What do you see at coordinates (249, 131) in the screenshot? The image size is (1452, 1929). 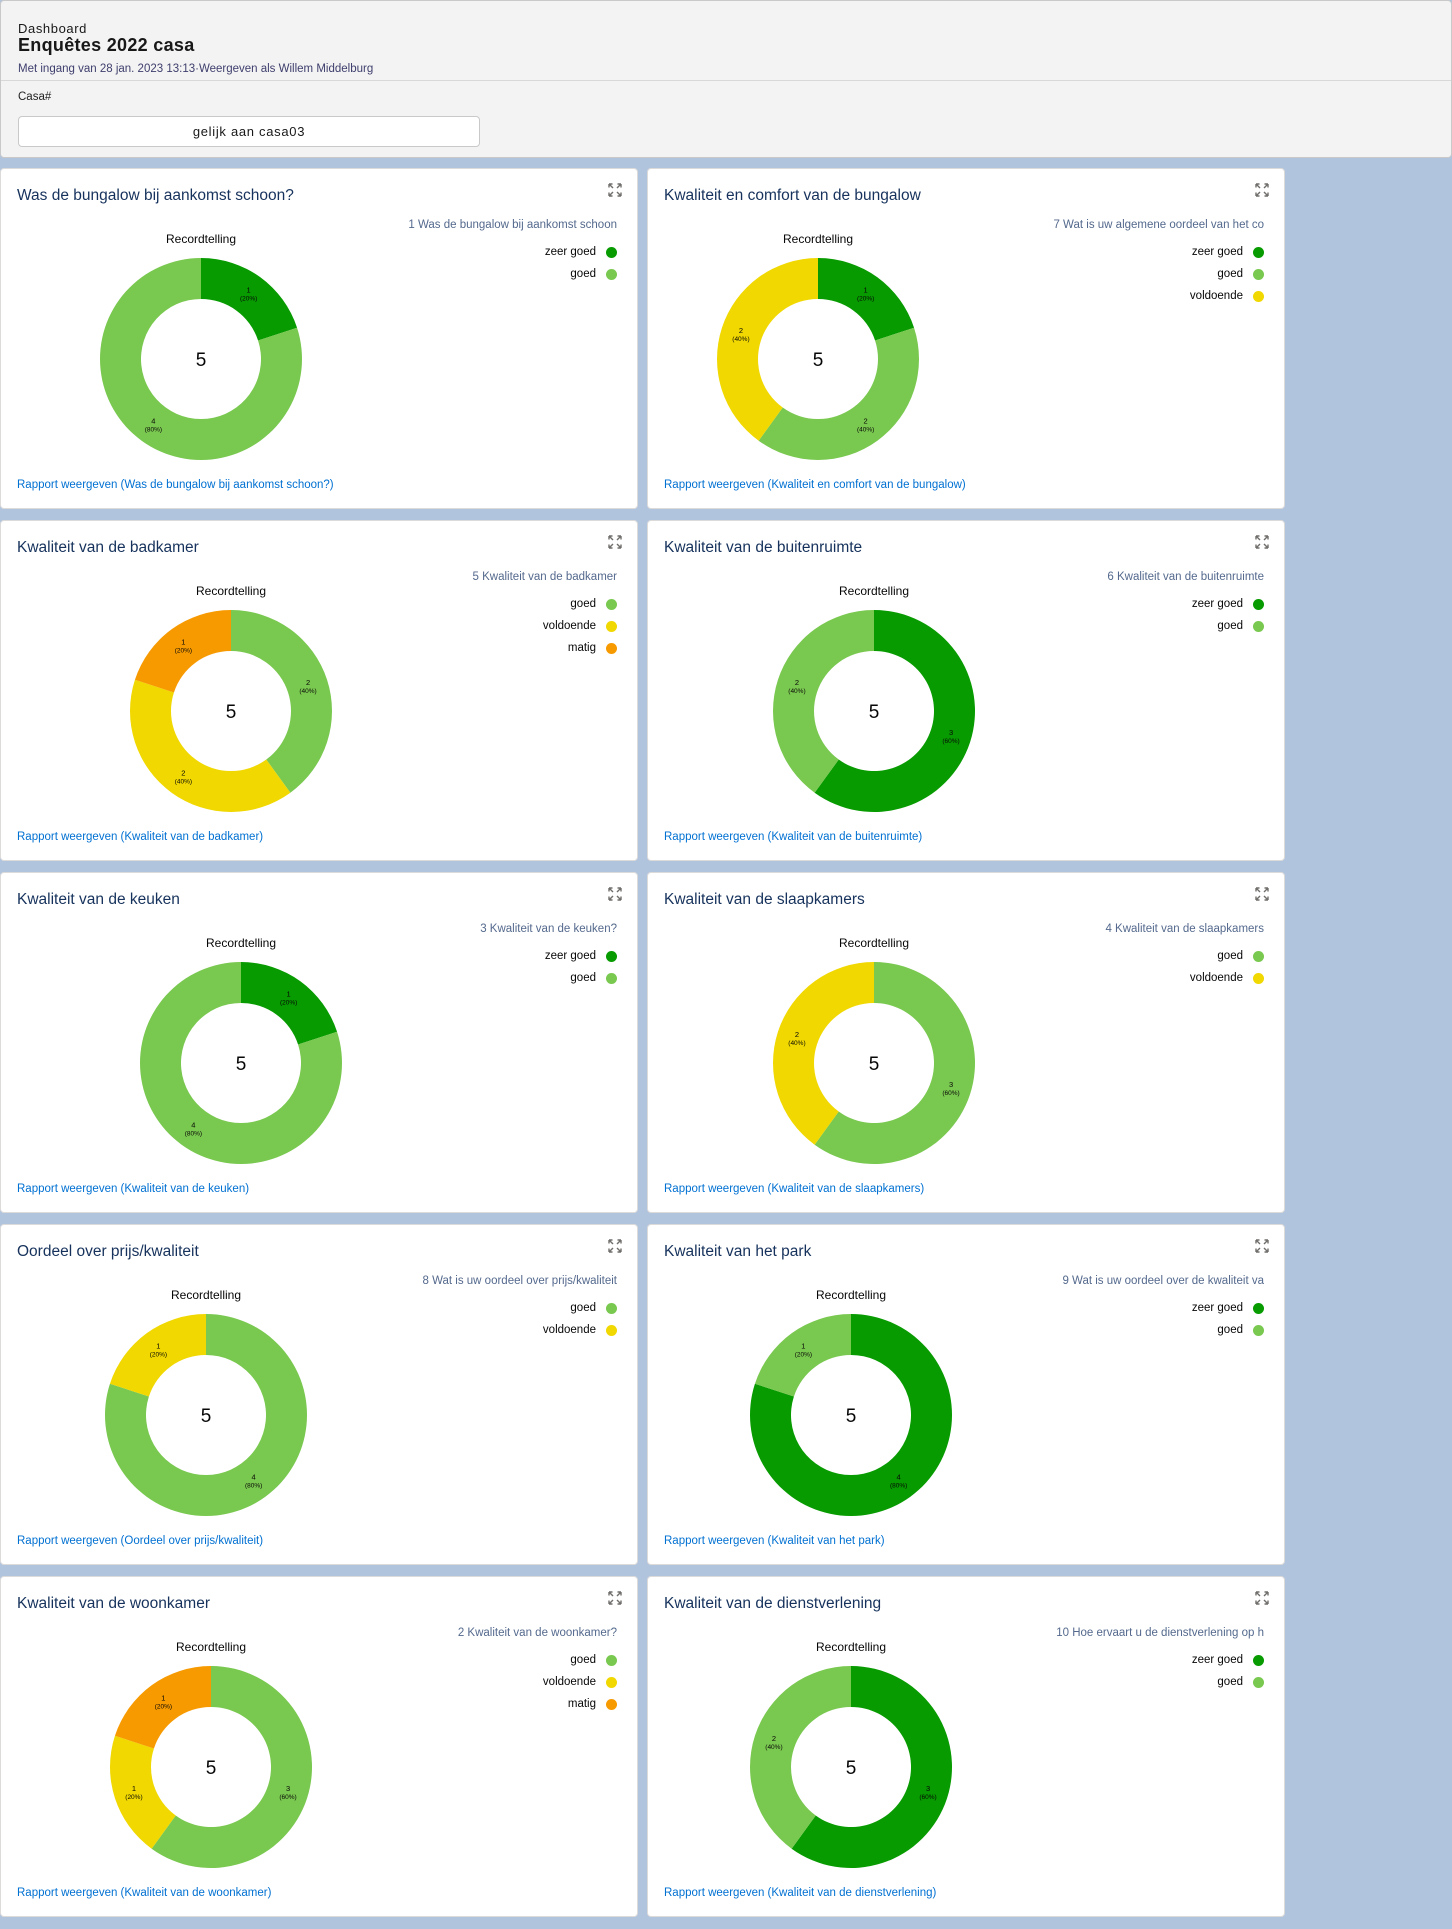 I see `filter-casa-button: gelijk aan casa03` at bounding box center [249, 131].